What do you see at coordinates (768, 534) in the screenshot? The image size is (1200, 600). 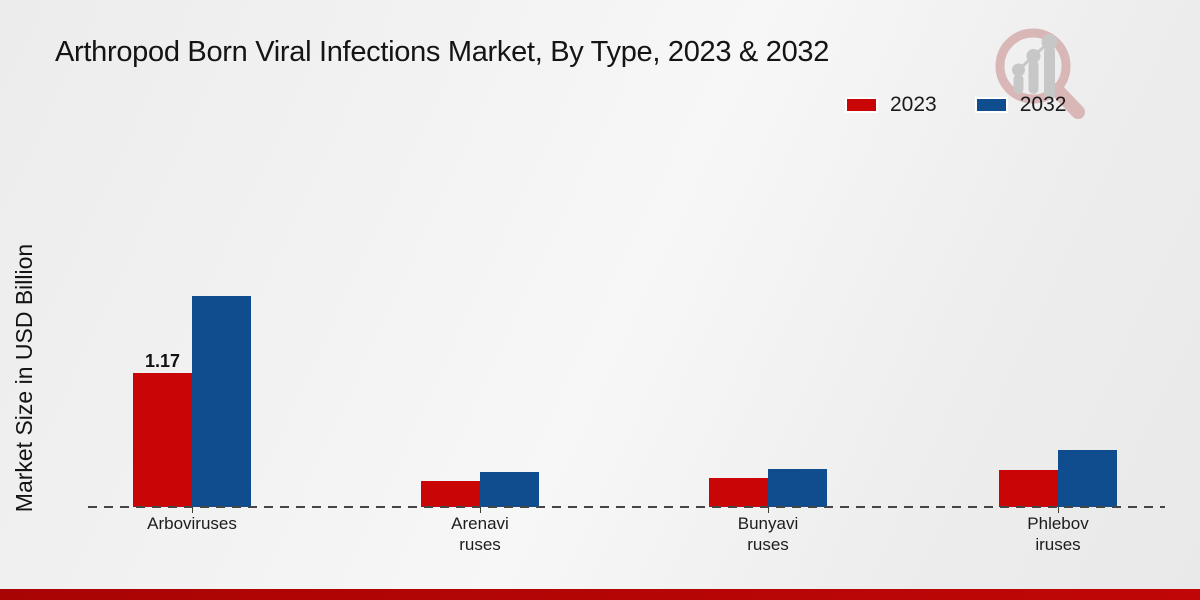 I see `category-label-bunyaviruses: Bunyavi ruses` at bounding box center [768, 534].